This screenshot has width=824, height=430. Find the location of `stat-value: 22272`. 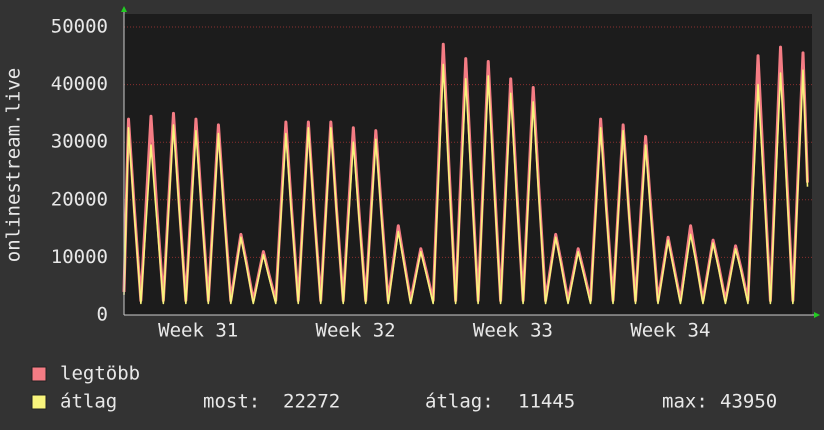

stat-value: 22272 is located at coordinates (311, 402).